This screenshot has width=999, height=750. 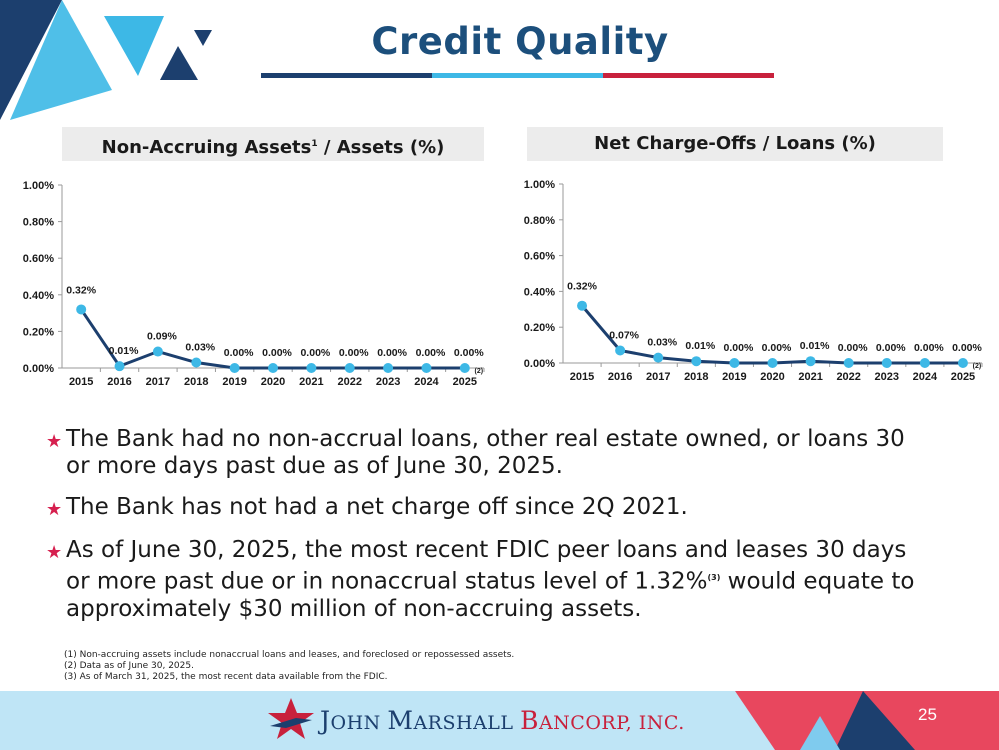 I want to click on footer-band, so click(x=499, y=720).